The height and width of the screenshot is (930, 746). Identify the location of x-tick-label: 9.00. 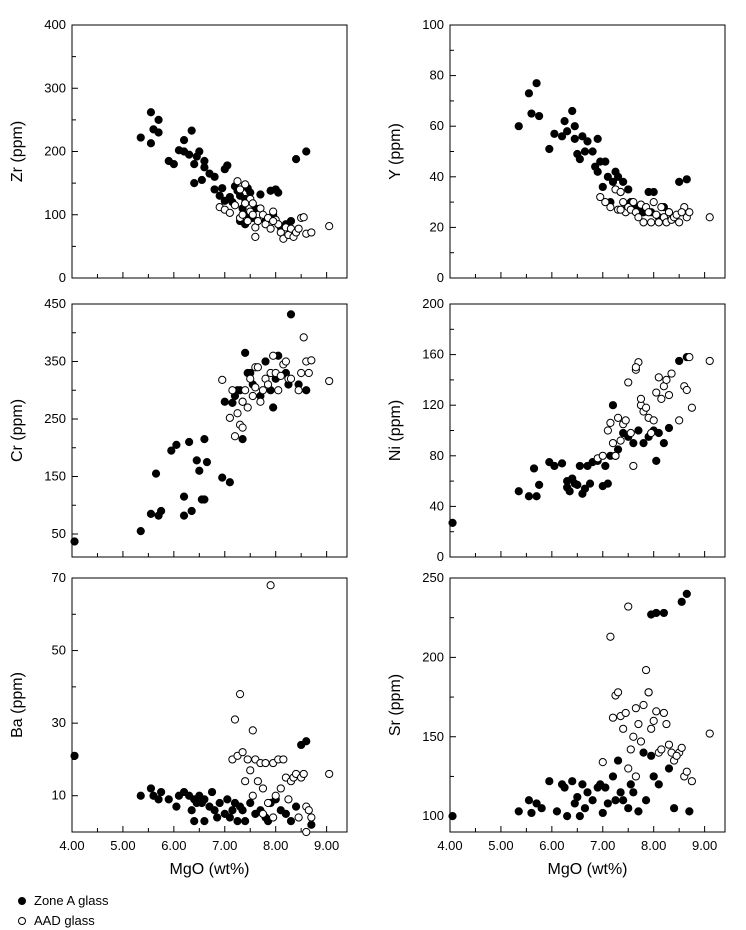
(704, 845).